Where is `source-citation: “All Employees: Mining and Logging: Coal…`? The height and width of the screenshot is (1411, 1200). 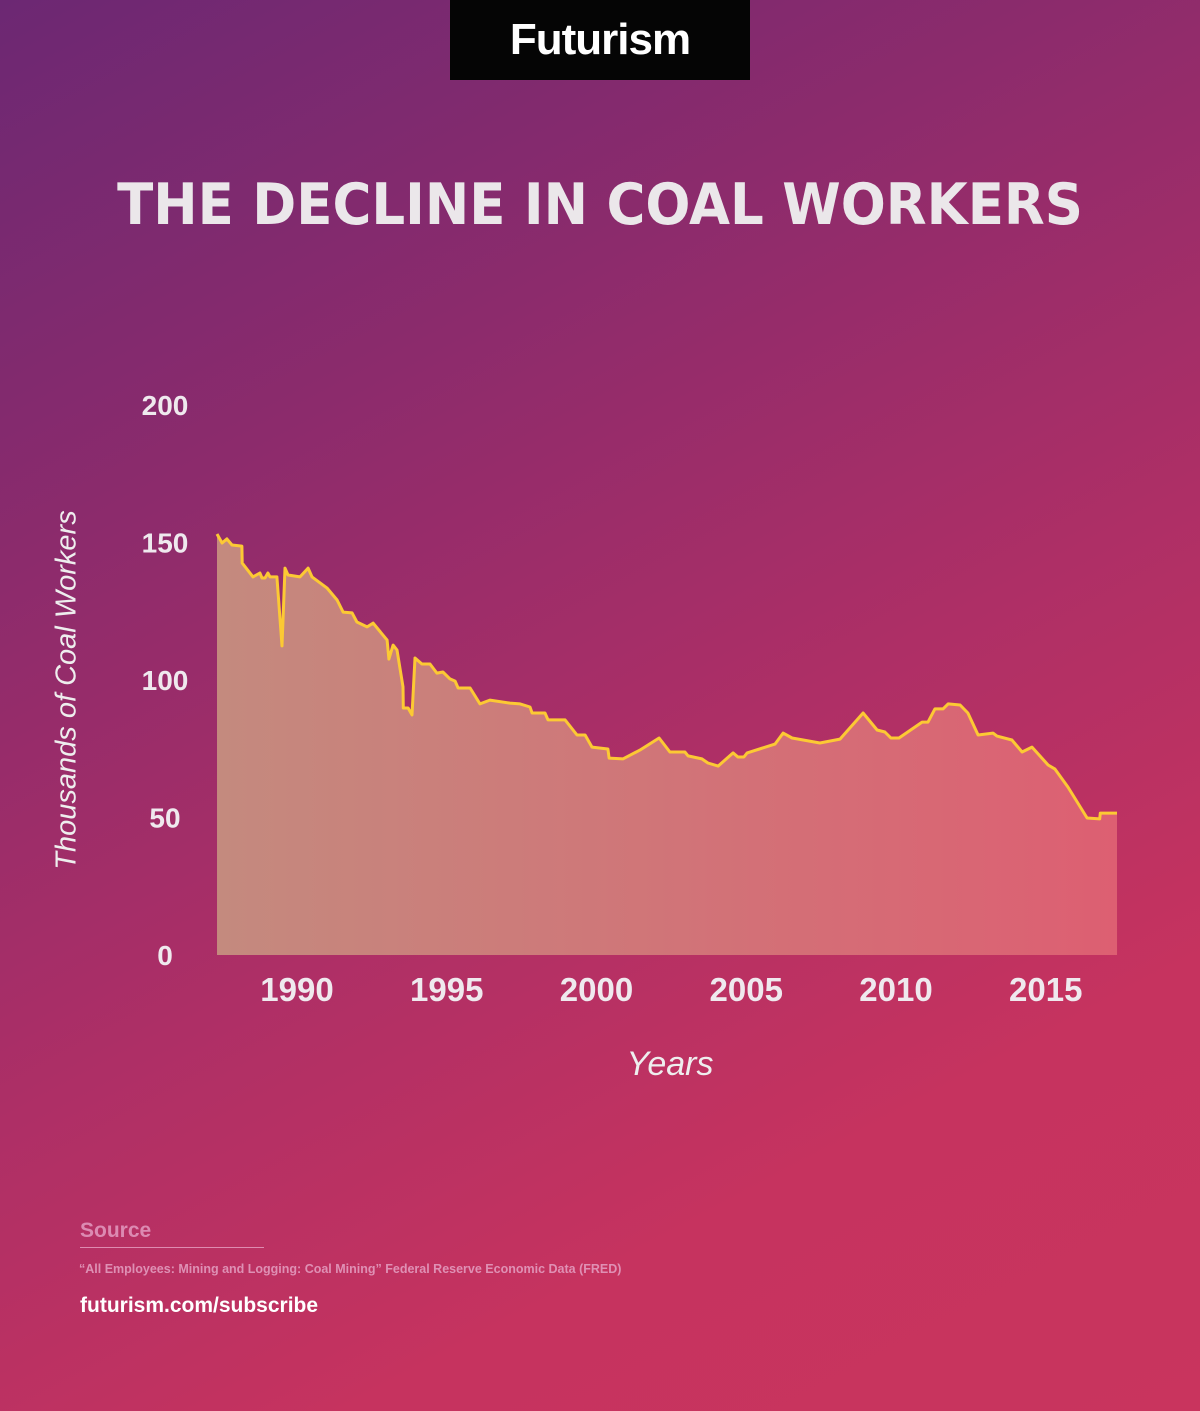 source-citation: “All Employees: Mining and Logging: Coal… is located at coordinates (350, 1269).